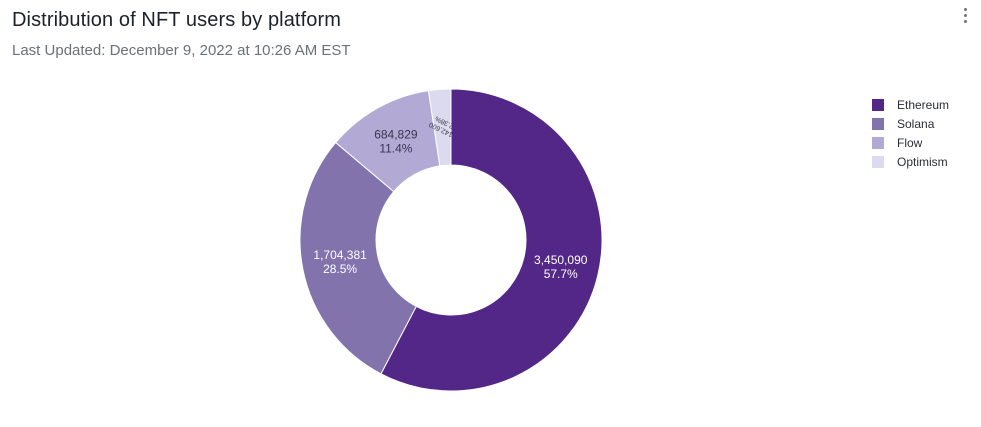  What do you see at coordinates (965, 15) in the screenshot?
I see `kebab-menu-icon` at bounding box center [965, 15].